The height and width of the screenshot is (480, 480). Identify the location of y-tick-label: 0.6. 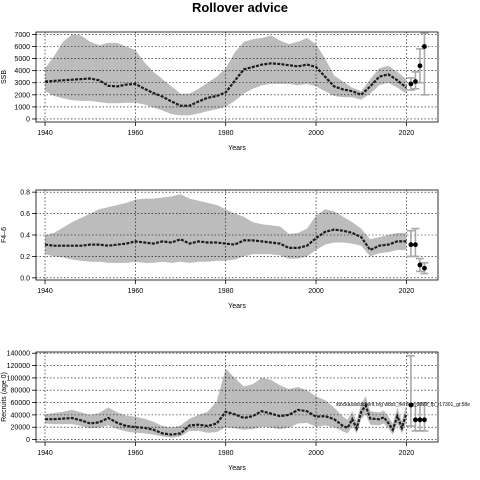
(25, 214).